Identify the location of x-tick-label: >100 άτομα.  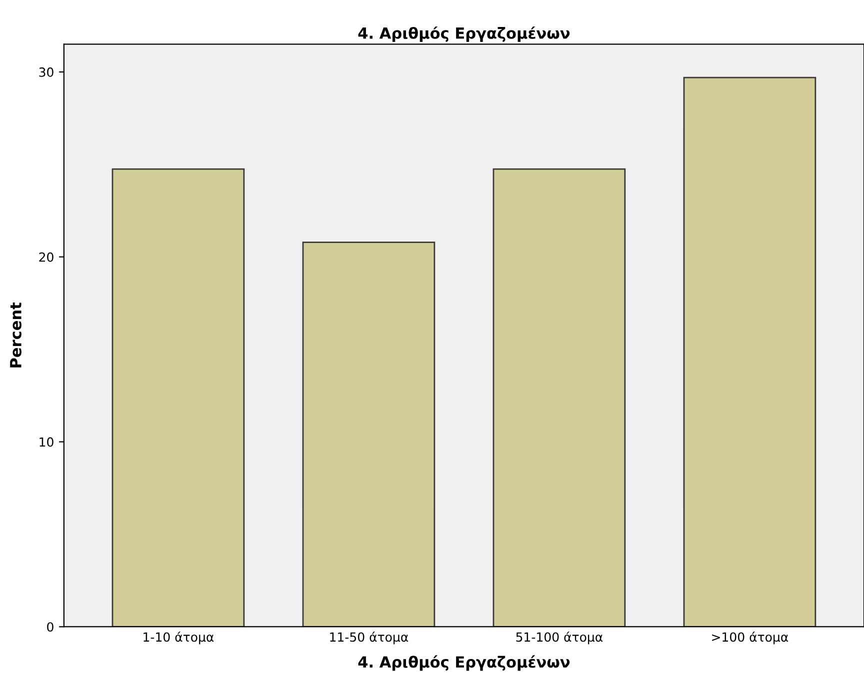
(750, 638).